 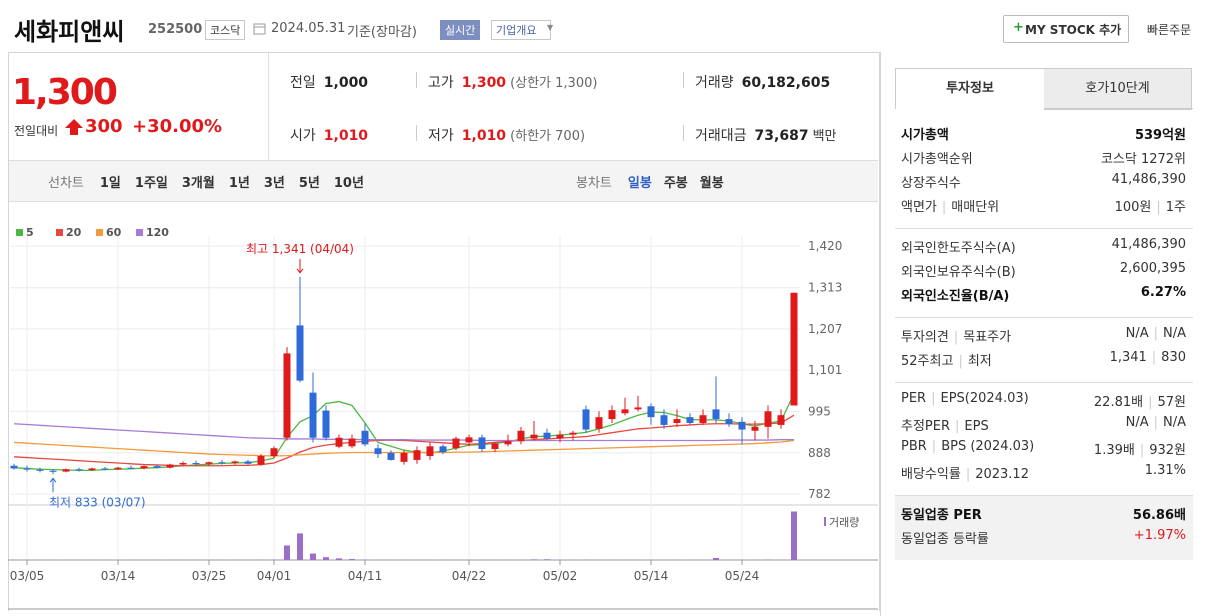 I want to click on label-text: 시가총액순위, so click(x=937, y=159).